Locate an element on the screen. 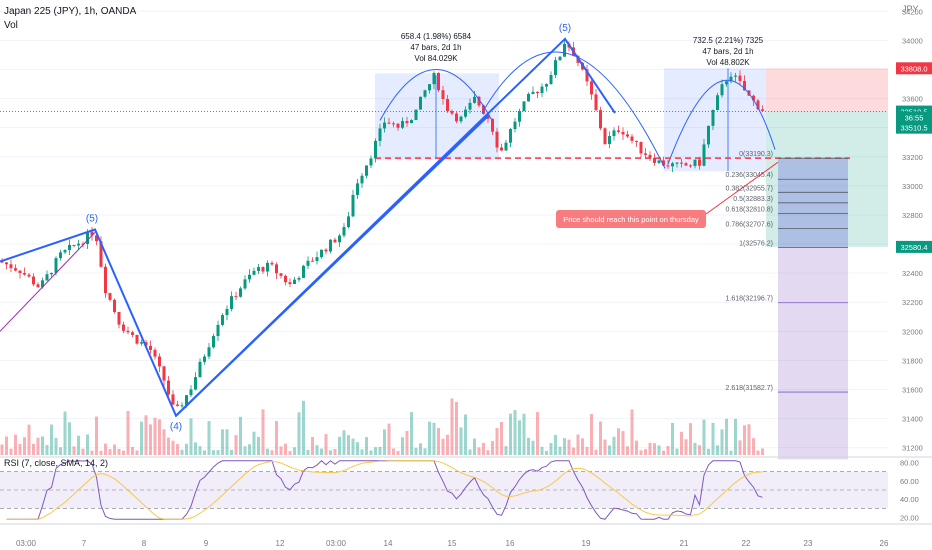  time-tick-label: 26 is located at coordinates (884, 543).